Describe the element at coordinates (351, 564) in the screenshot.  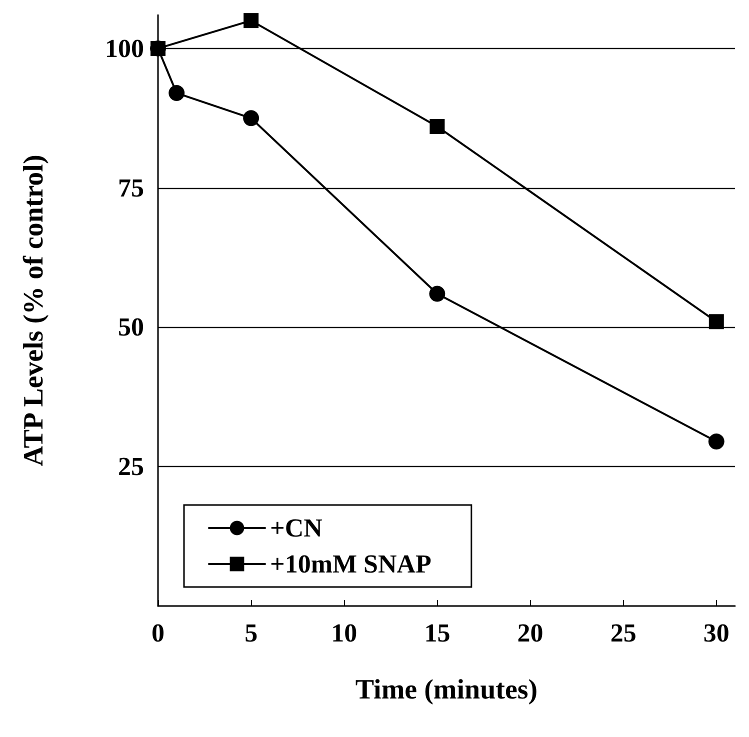
I see `legend-label: +10mM SNAP` at that location.